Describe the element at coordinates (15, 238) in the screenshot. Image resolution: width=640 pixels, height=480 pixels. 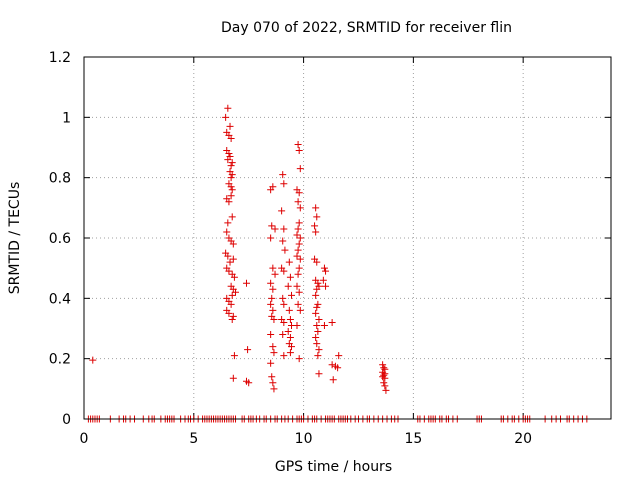
I see `y-axis-label: SRMTID / TECUs` at that location.